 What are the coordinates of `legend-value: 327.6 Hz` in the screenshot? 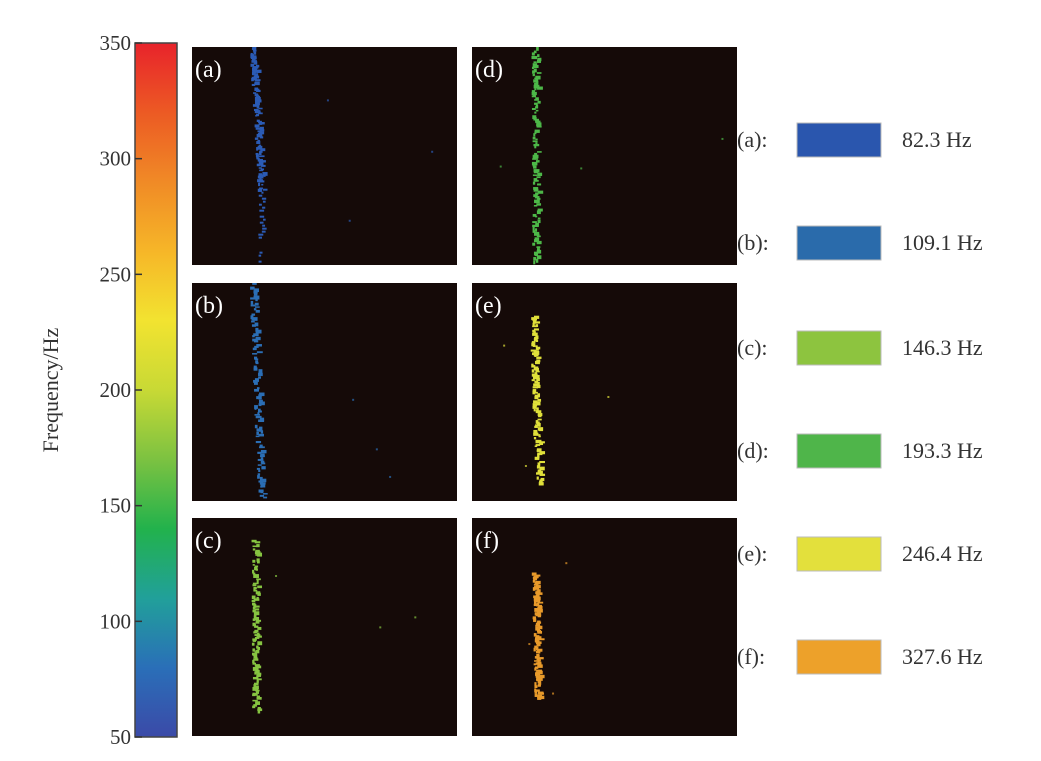 It's located at (942, 656).